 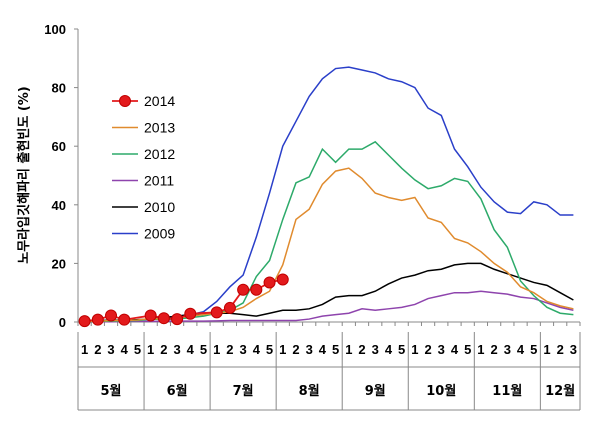 I want to click on legend-item-2012: 2012, so click(x=143, y=154).